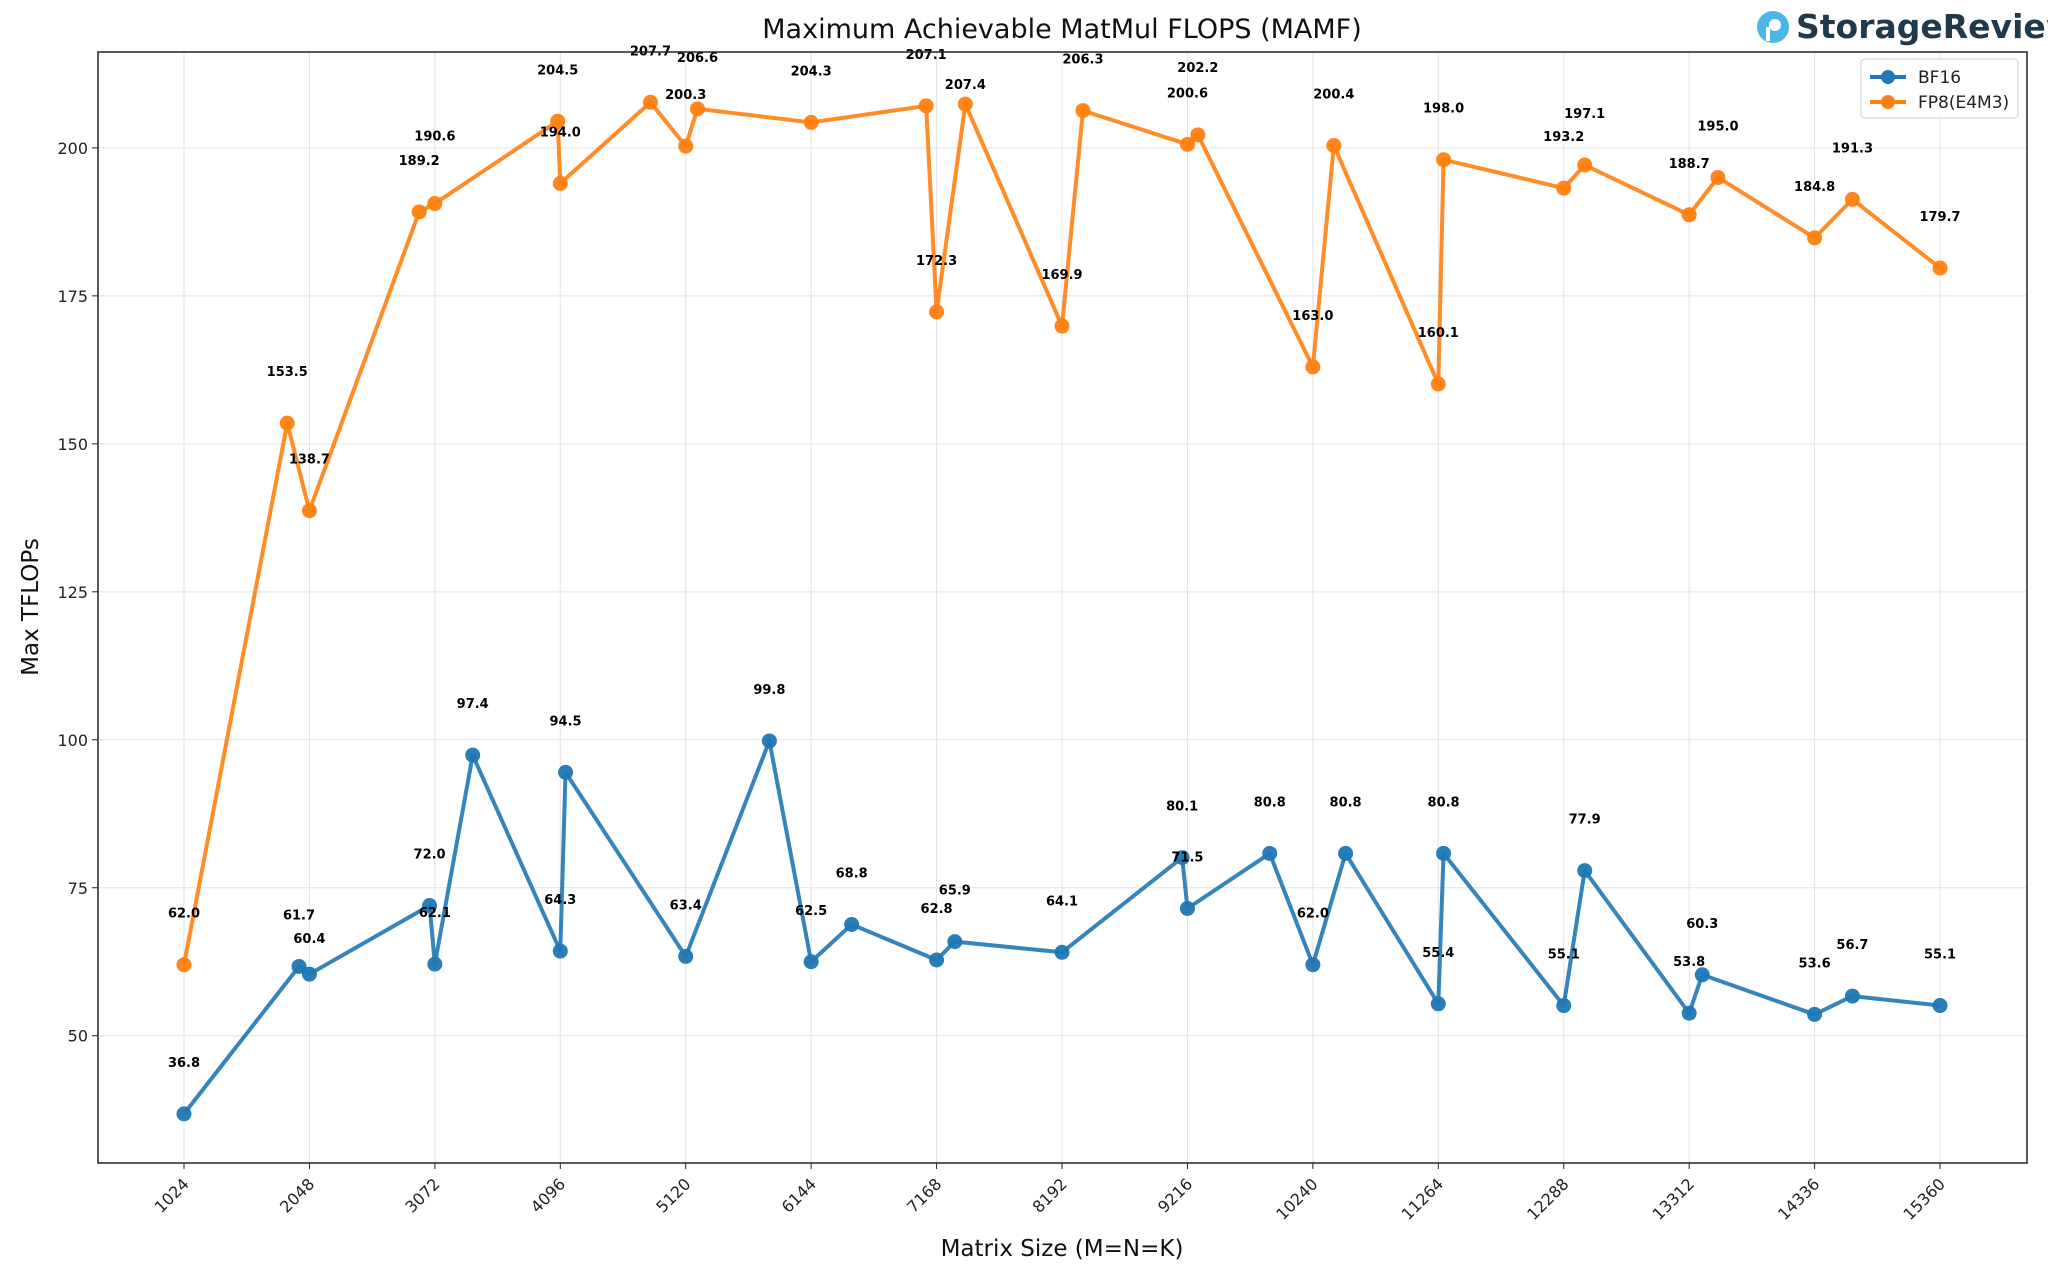 This screenshot has height=1280, width=2048. I want to click on y-tick-label: 125, so click(72, 592).